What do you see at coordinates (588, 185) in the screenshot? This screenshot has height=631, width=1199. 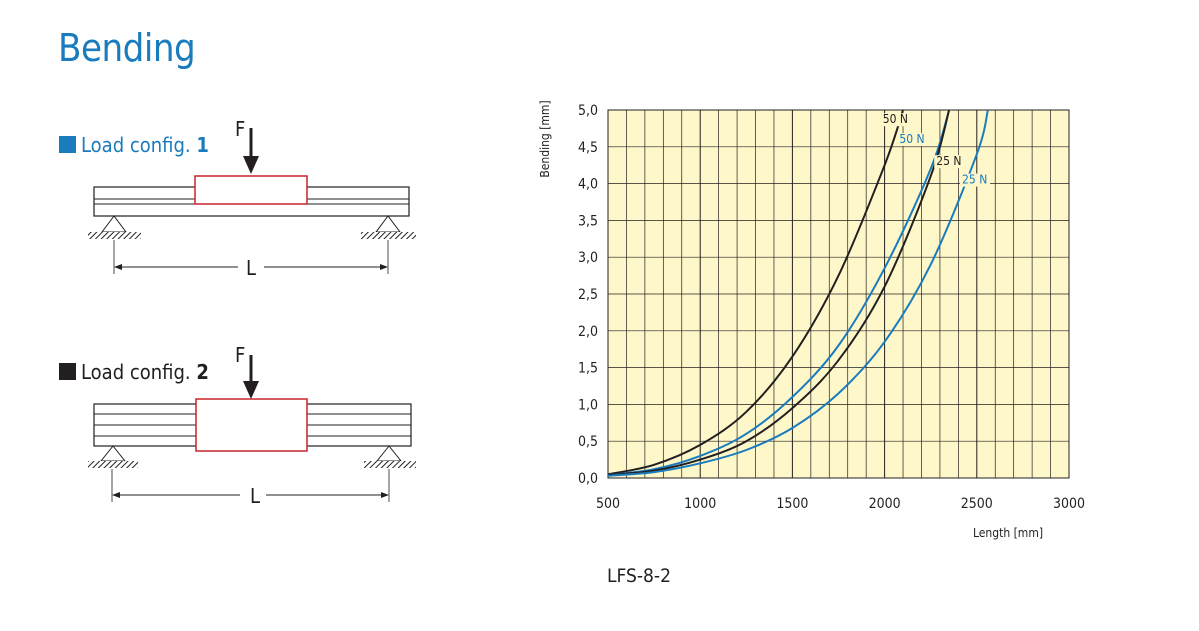 I see `y-tick-label: 4,0` at bounding box center [588, 185].